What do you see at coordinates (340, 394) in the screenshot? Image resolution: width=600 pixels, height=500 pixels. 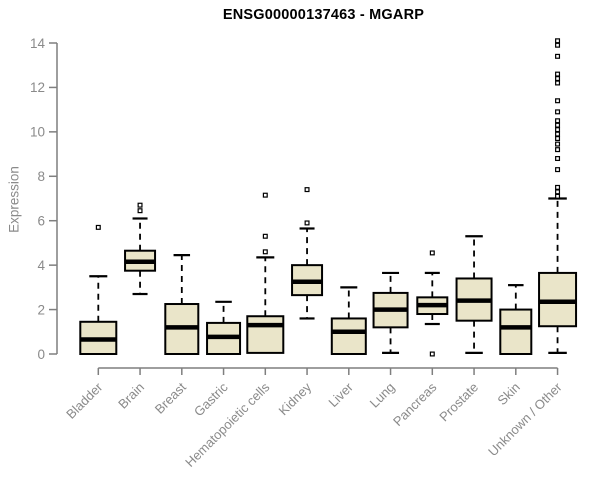 I see `x-tick-label: Liver` at bounding box center [340, 394].